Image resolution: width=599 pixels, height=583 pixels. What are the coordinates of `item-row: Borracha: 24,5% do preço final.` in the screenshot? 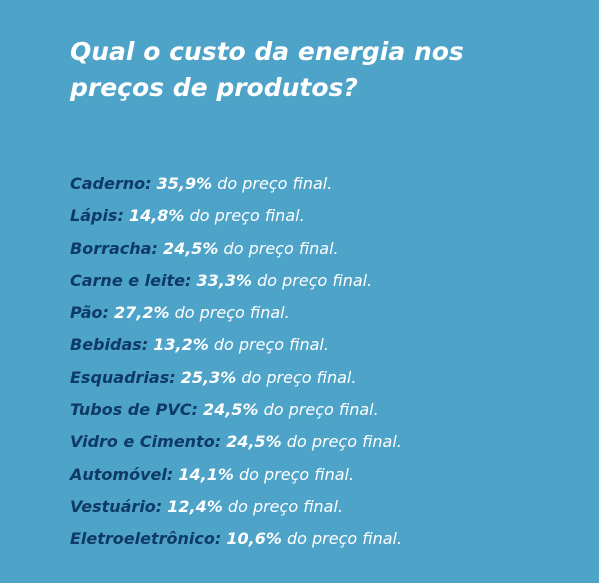 It's located at (236, 249).